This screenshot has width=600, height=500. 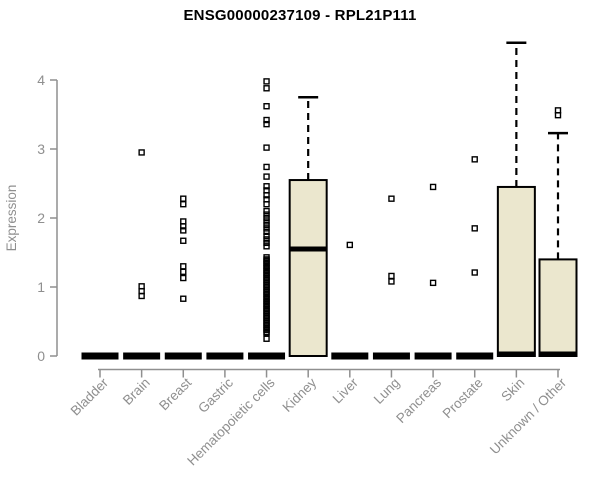 I want to click on y-tick-label: 4, so click(x=41, y=80).